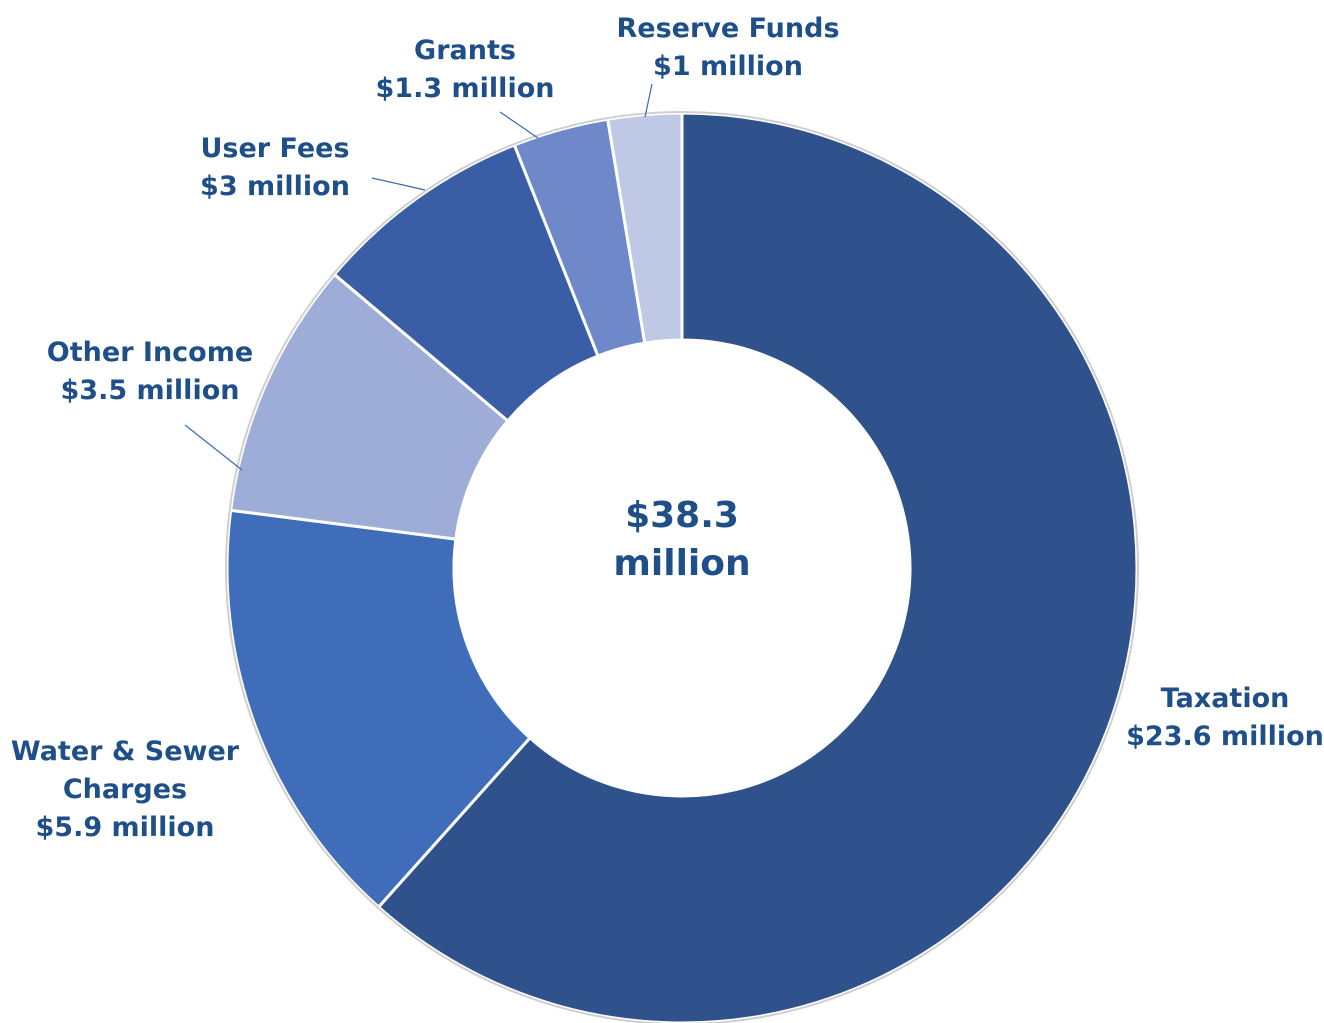  What do you see at coordinates (1225, 736) in the screenshot?
I see `value-label: $23.6 million` at bounding box center [1225, 736].